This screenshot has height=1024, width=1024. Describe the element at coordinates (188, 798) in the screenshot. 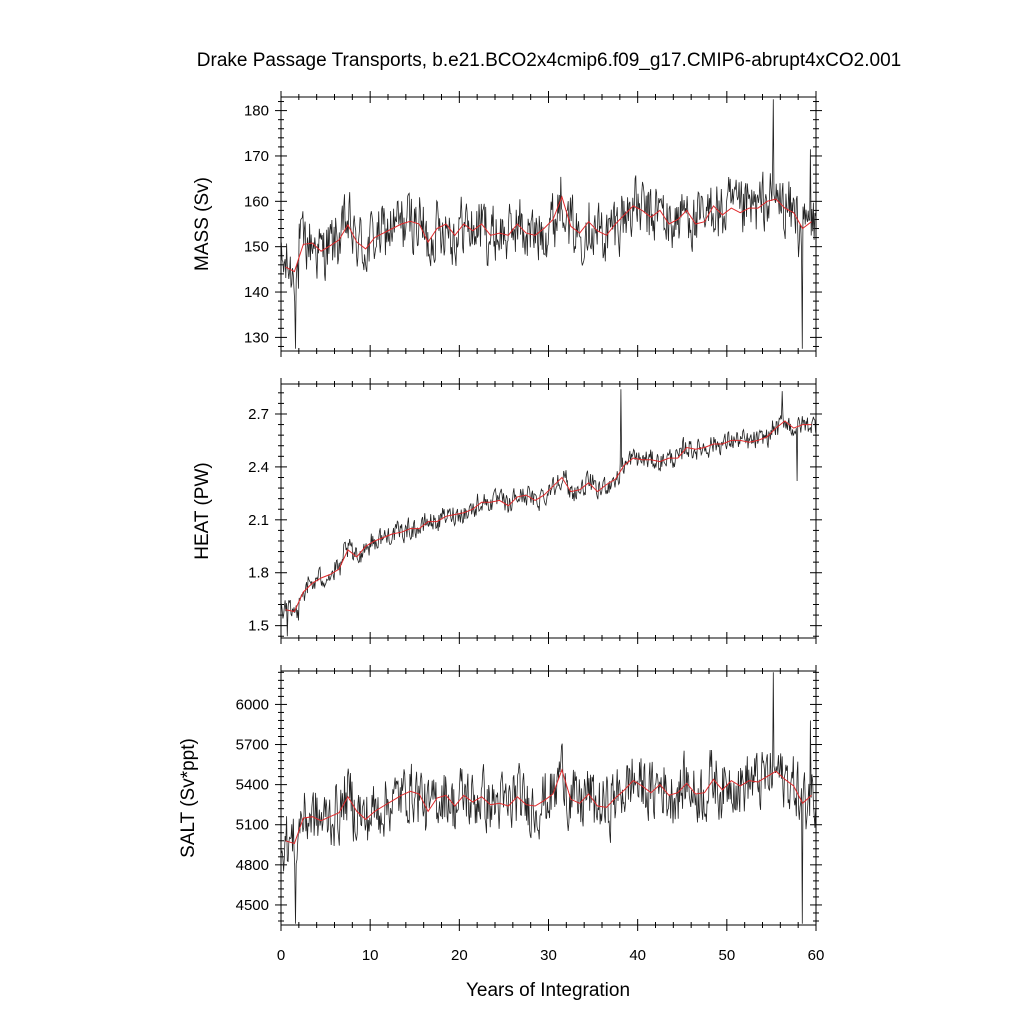

I see `salt-y-axis-label: SALT (Sv*ppt)` at that location.